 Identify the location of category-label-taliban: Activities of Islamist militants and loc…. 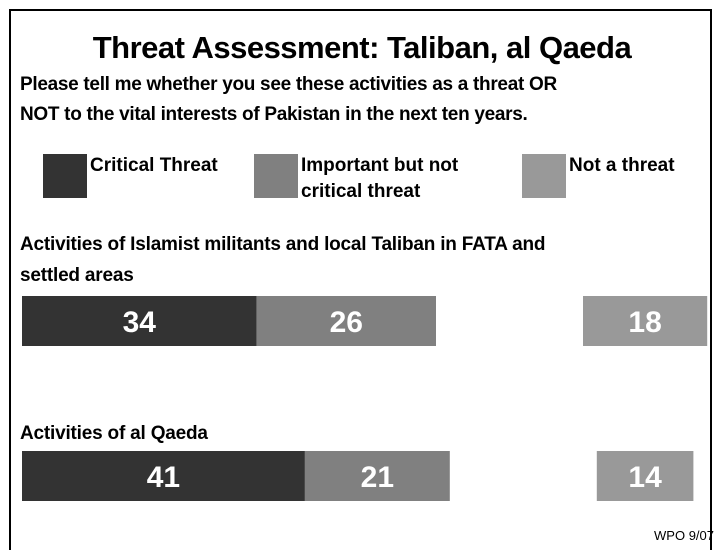
(283, 260).